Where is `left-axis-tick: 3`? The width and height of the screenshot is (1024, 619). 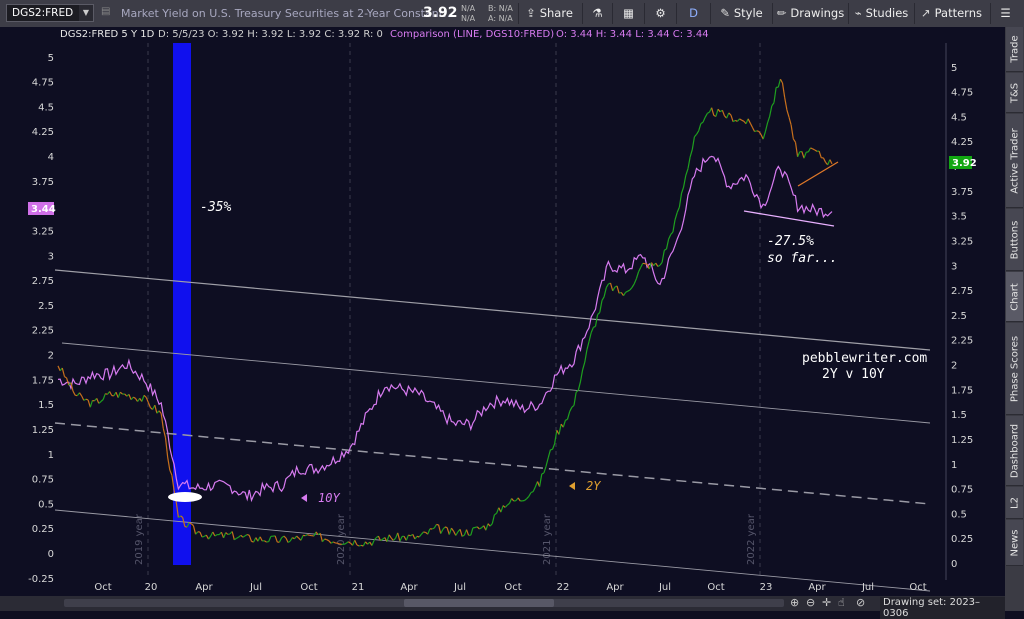
left-axis-tick: 3 is located at coordinates (51, 256).